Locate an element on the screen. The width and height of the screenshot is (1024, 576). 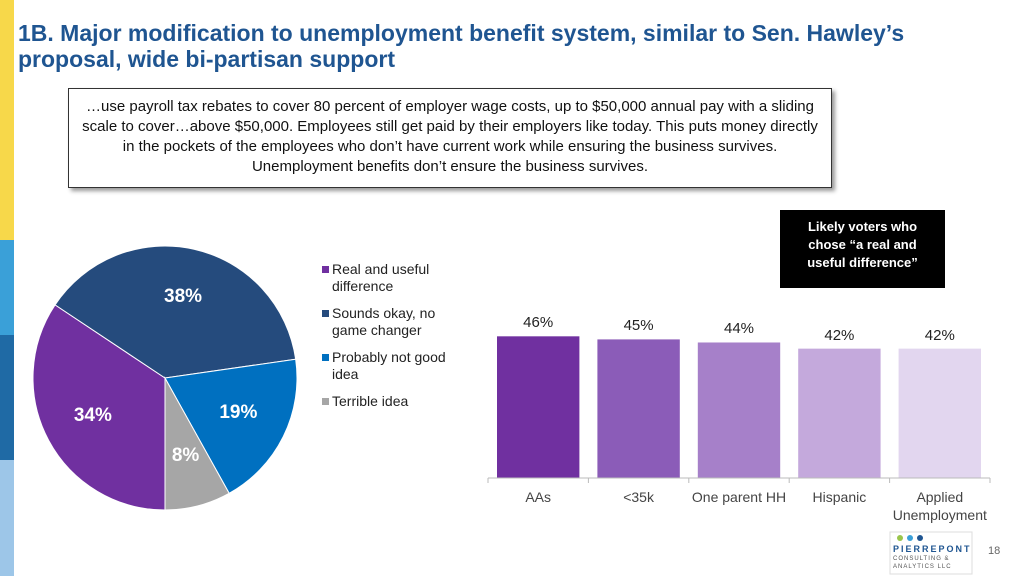
legend-label: Sounds okay, no game changer is located at coordinates (384, 321).